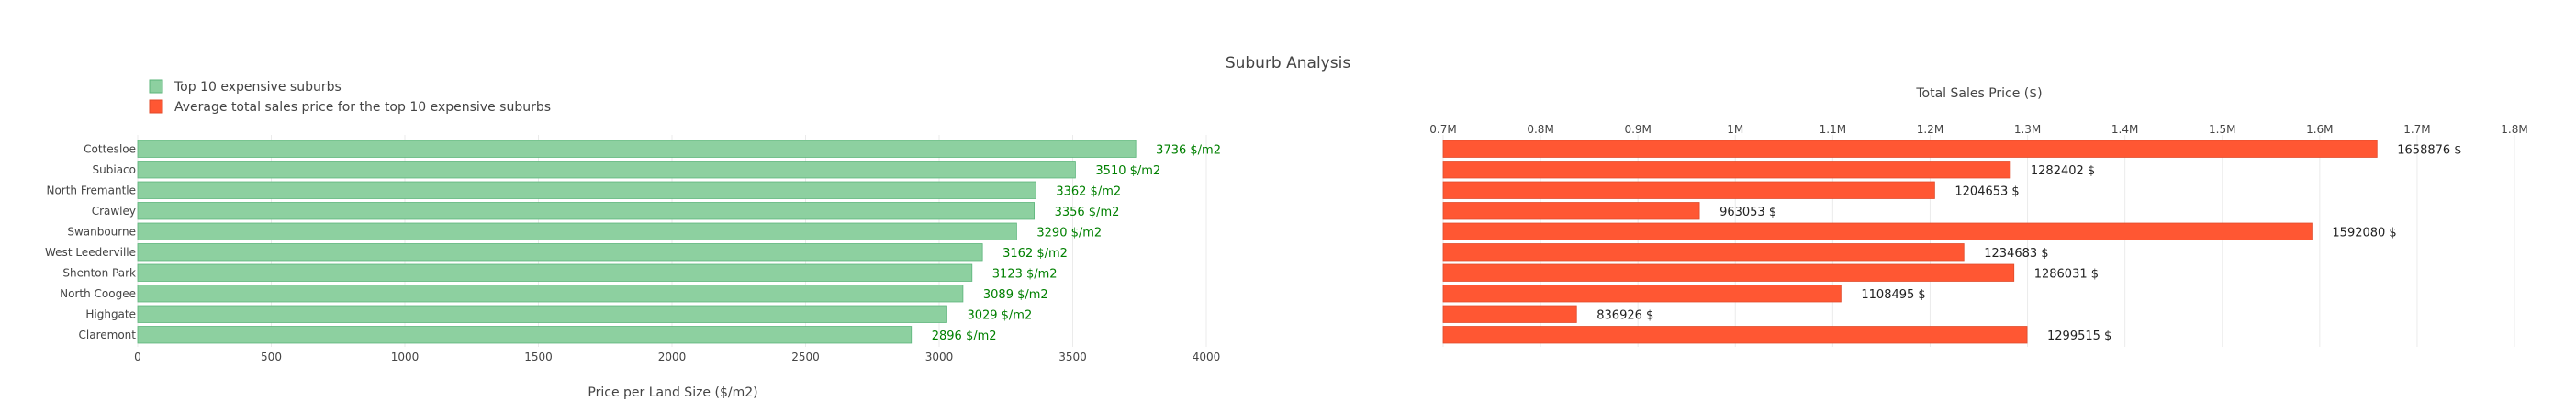 The height and width of the screenshot is (413, 2576). What do you see at coordinates (1442, 130) in the screenshot?
I see `x-tick-label: 0.7M` at bounding box center [1442, 130].